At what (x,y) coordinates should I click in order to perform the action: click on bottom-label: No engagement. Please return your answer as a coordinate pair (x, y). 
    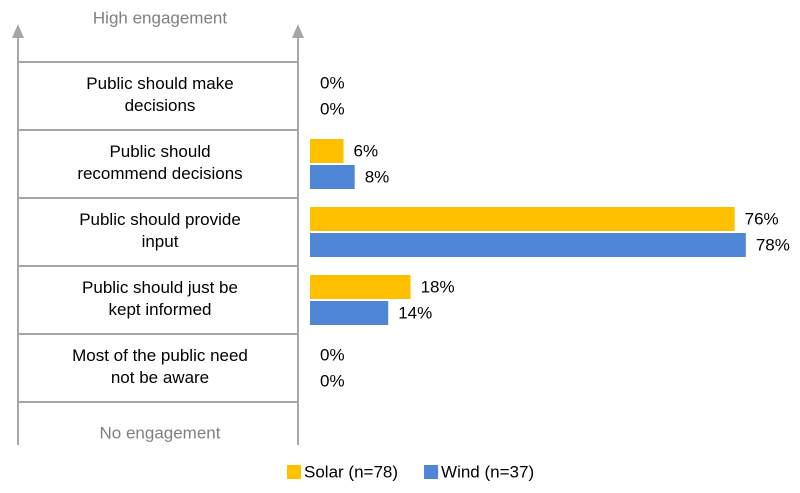
    Looking at the image, I should click on (160, 432).